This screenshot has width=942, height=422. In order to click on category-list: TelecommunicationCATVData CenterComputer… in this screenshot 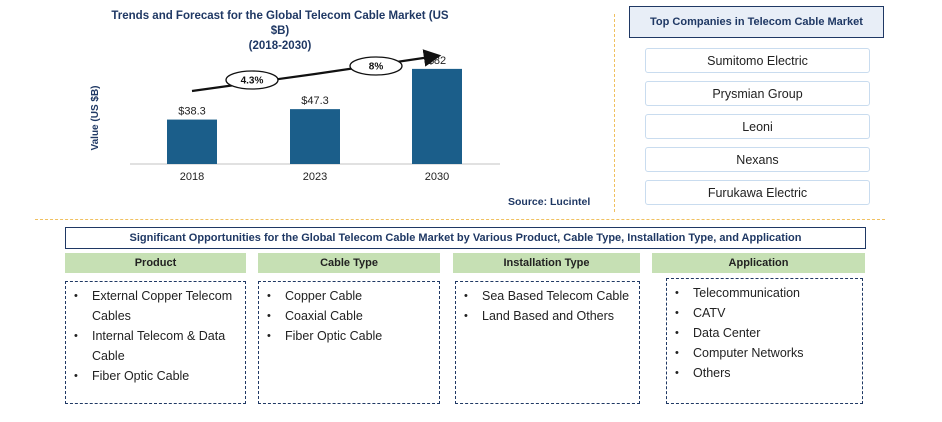, I will do `click(763, 333)`.